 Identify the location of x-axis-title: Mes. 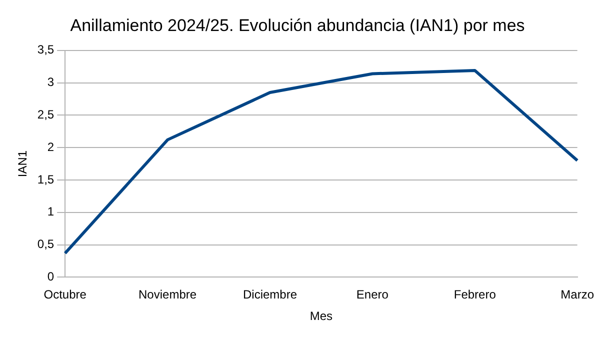
(321, 316).